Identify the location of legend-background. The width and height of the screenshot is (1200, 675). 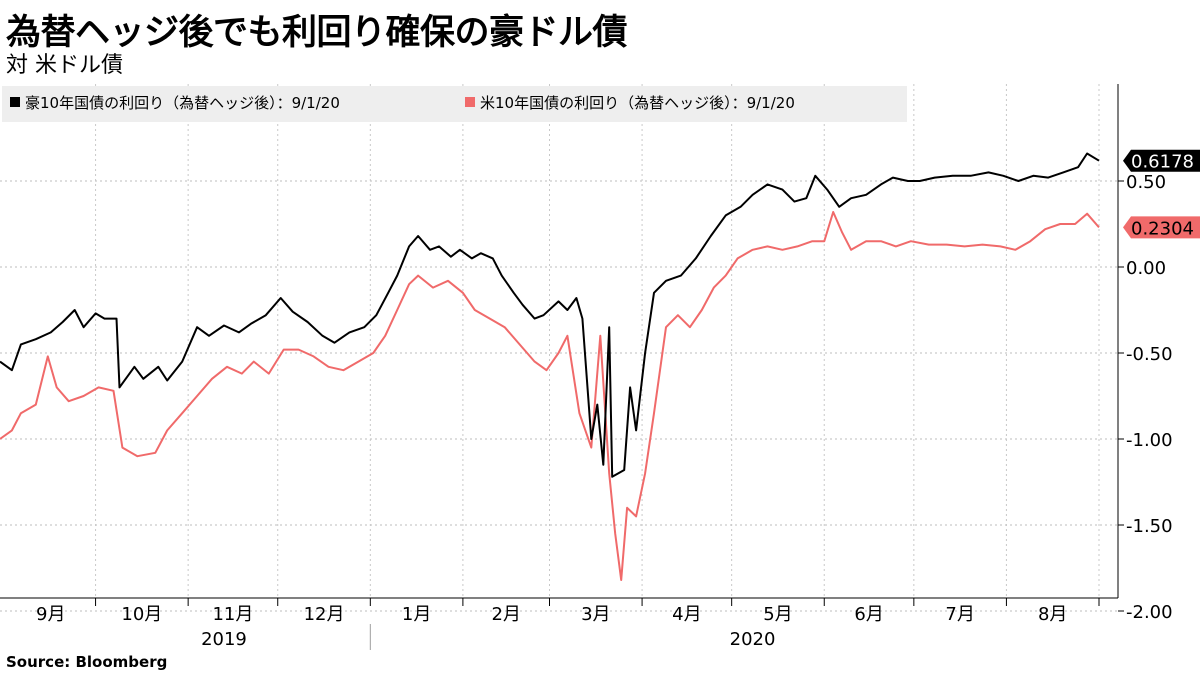
(454, 104).